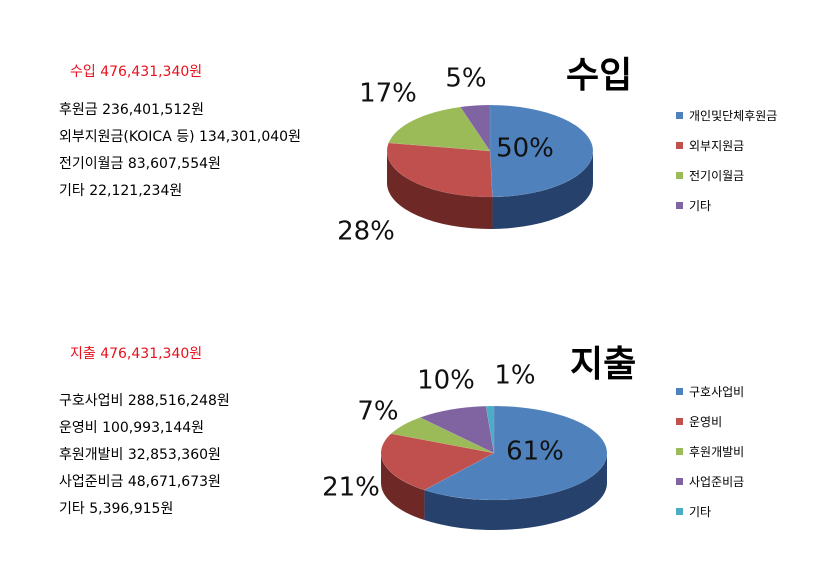  I want to click on income-legend-item: 전기이월금, so click(726, 175).